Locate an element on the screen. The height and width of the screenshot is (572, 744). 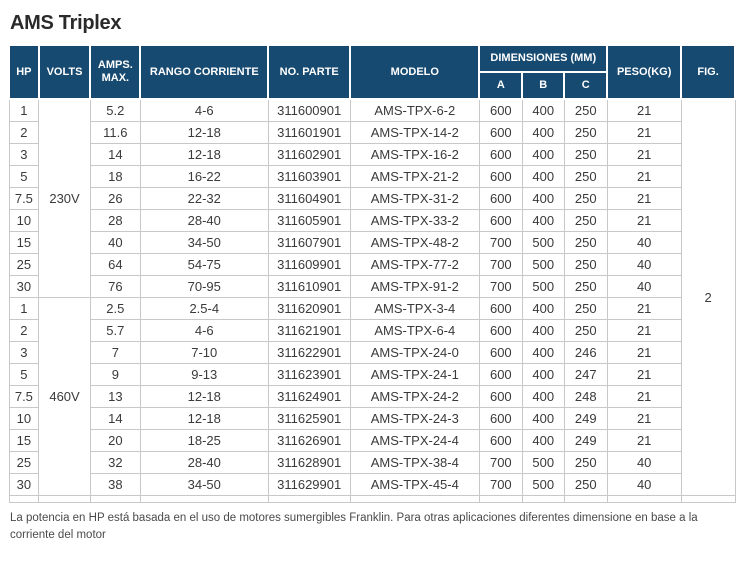
cell-amps-max: 9 is located at coordinates (115, 374).